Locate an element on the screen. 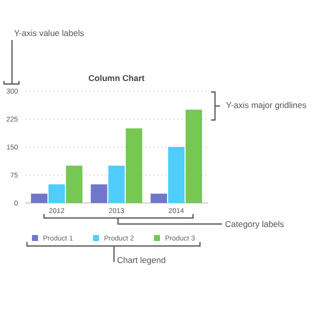 This screenshot has height=320, width=320. text: Y-axis value labels is located at coordinates (49, 33).